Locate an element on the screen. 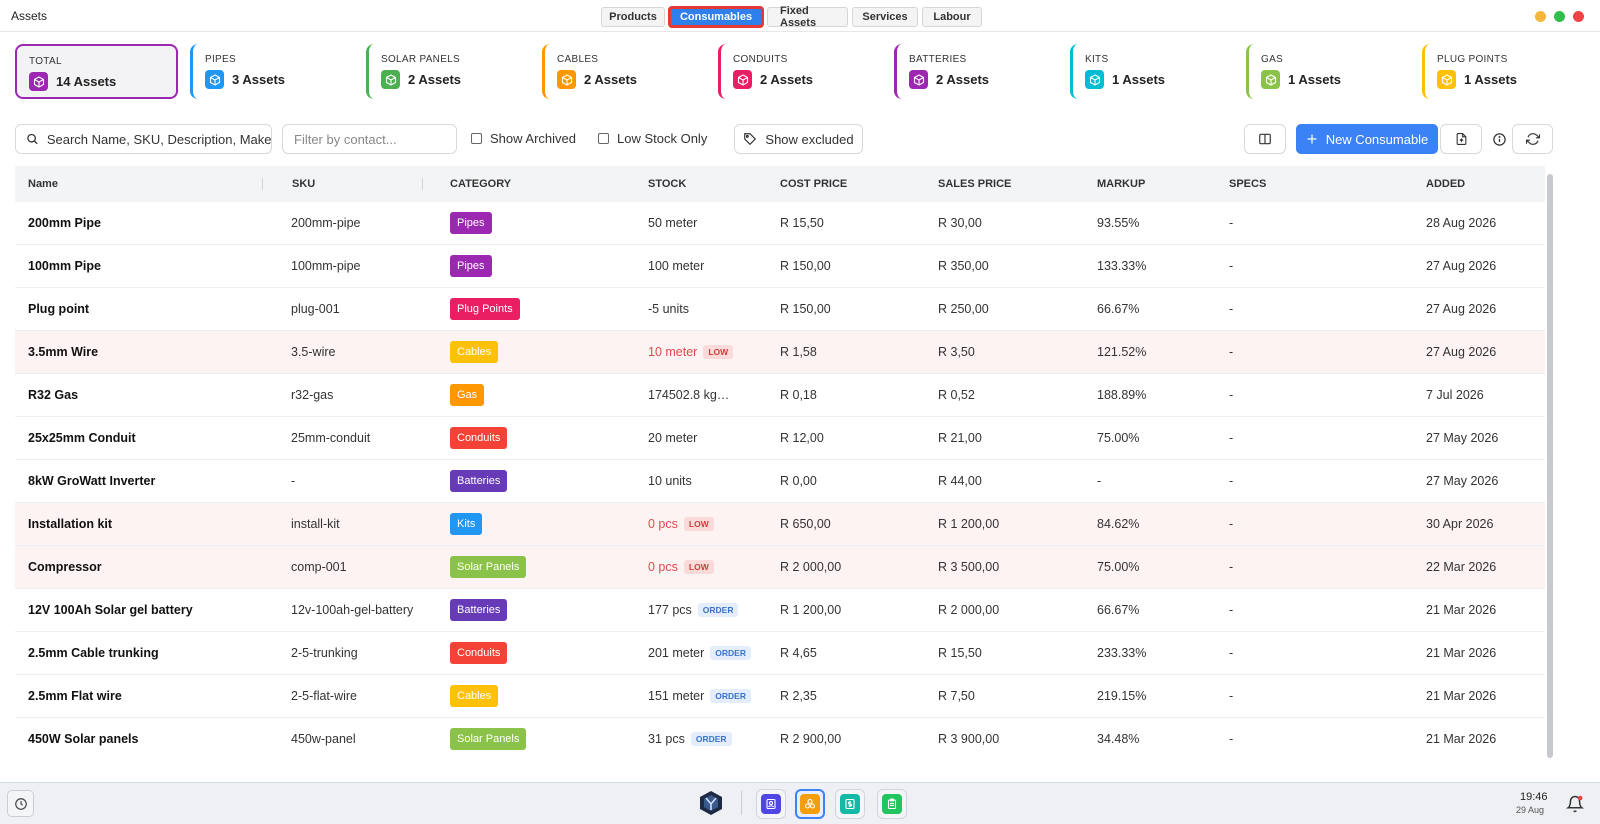  taskbar: 19:46 29 Aug is located at coordinates (800, 803).